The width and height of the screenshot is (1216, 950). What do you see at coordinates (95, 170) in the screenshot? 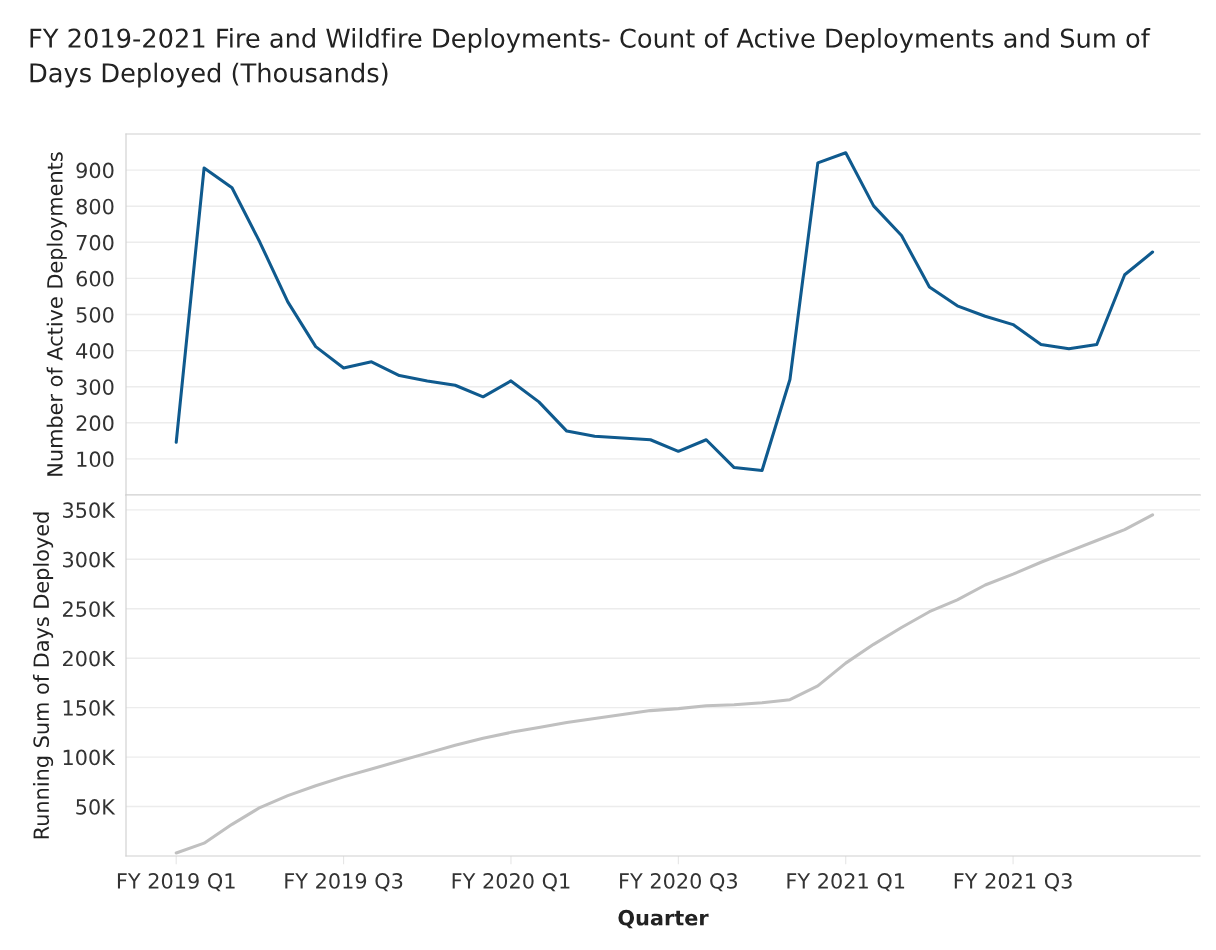
I see `y-tick-label: 900` at bounding box center [95, 170].